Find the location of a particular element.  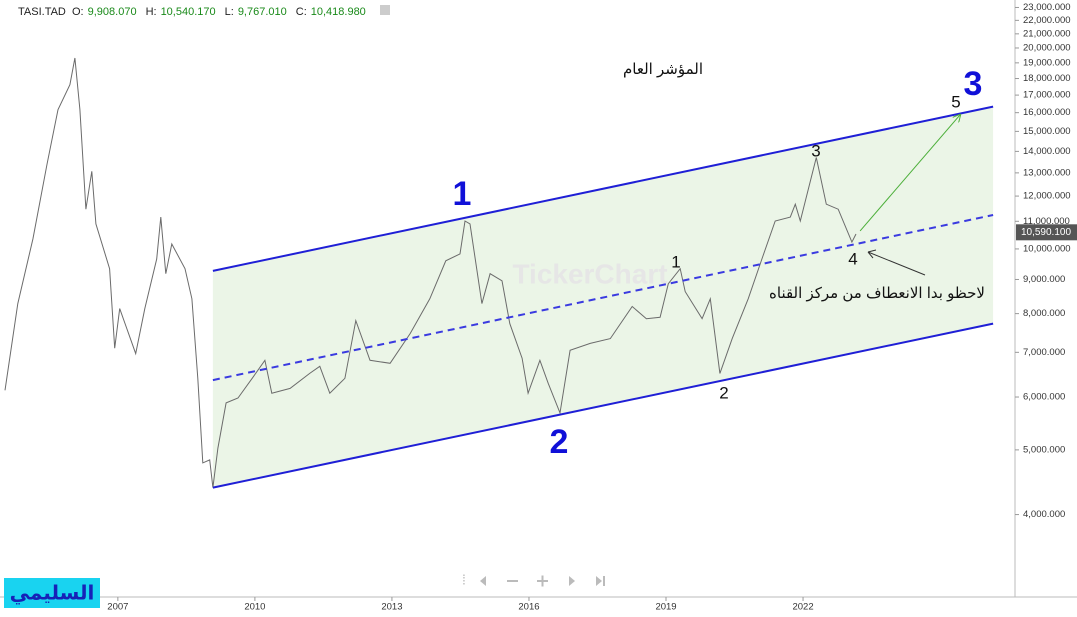

y-tick-label: 18,000.000 is located at coordinates (1047, 78).